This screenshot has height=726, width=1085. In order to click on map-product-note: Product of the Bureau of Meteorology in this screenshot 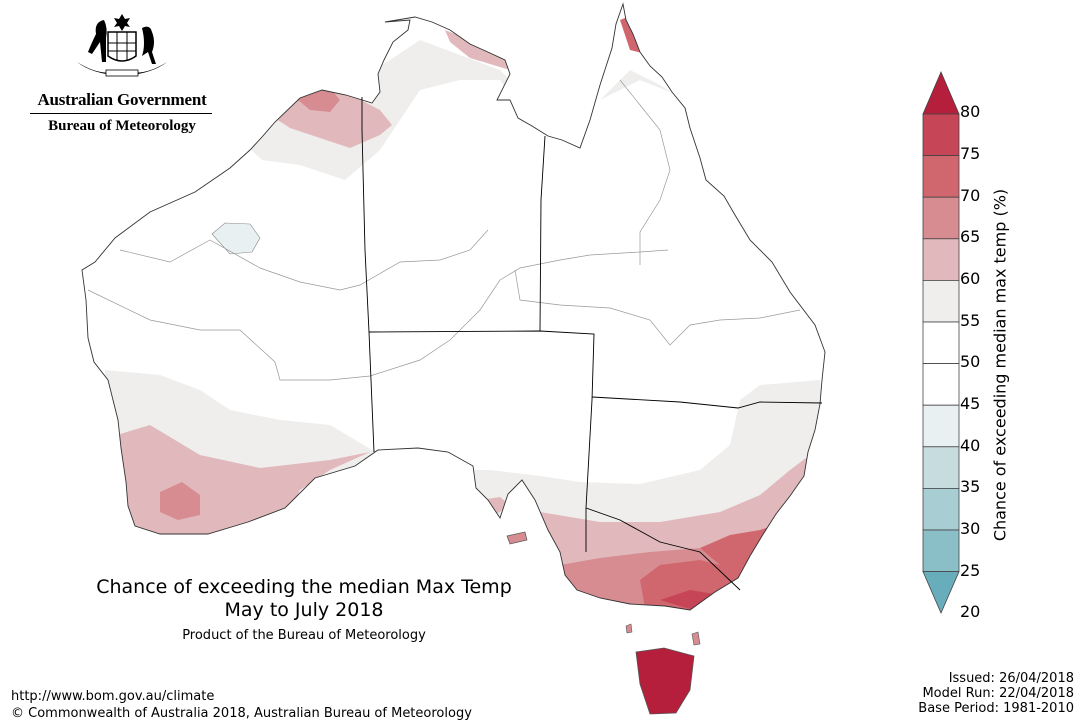, I will do `click(304, 635)`.